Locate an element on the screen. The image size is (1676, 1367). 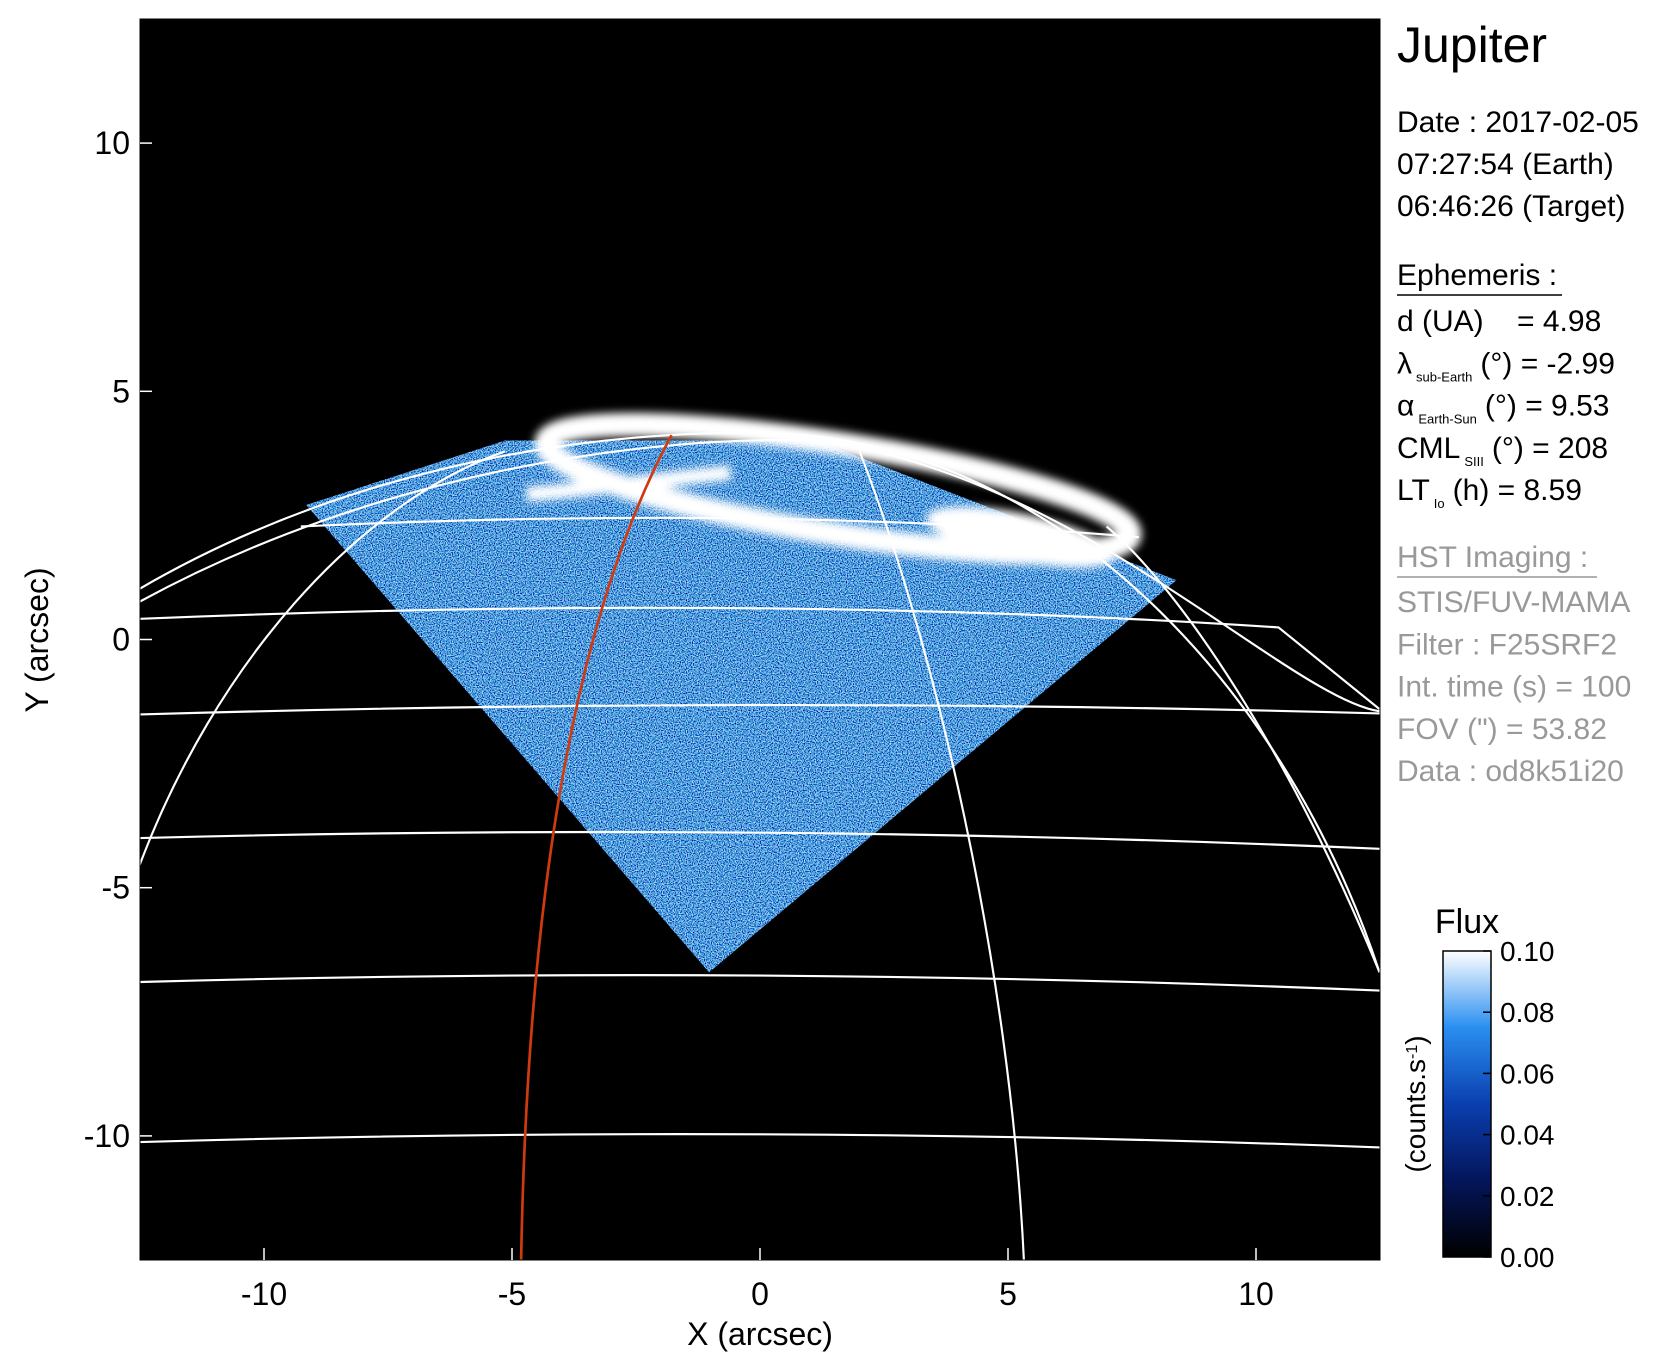
imaging-item: STIS/FUV-MAMA is located at coordinates (1513, 602).